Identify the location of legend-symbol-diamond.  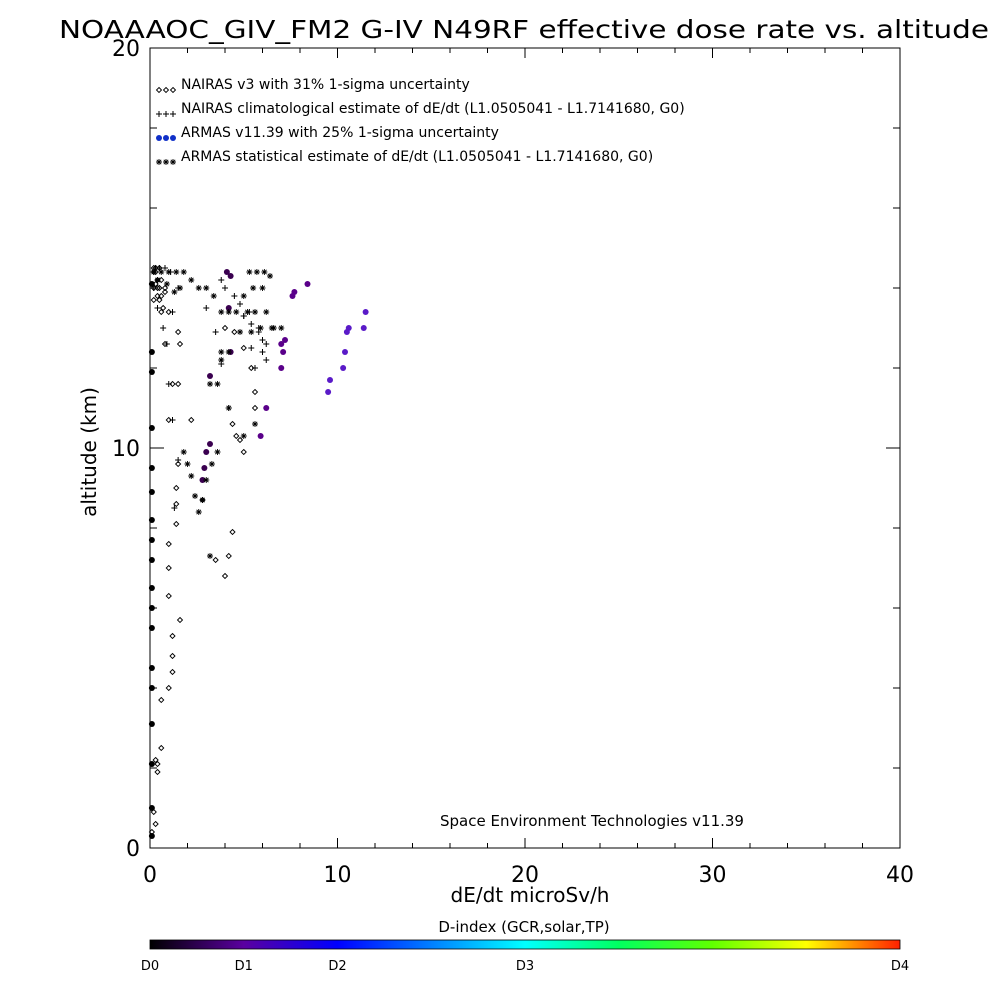
(166, 90).